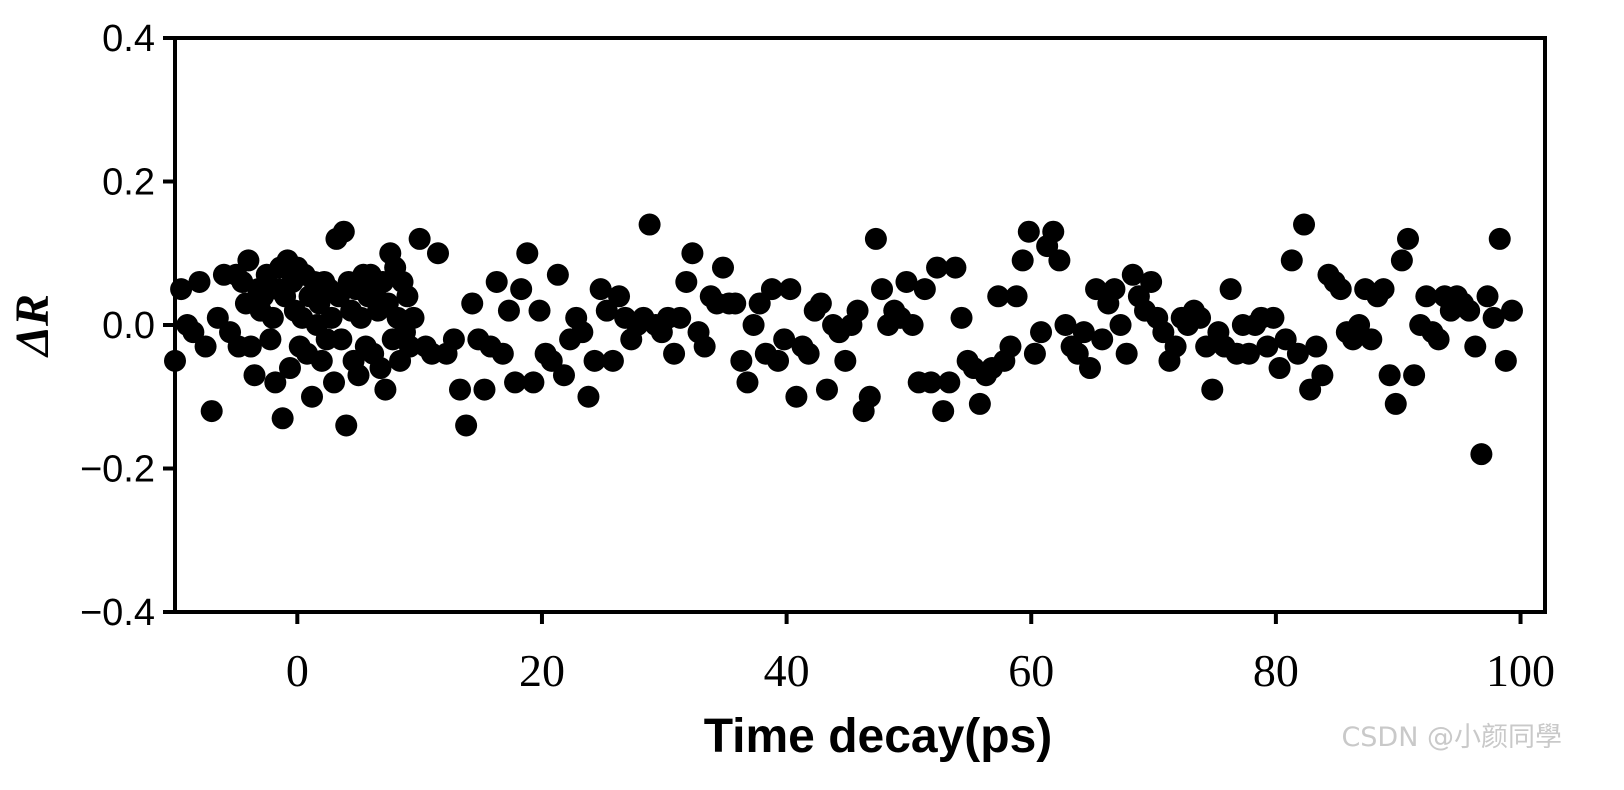 Image resolution: width=1624 pixels, height=790 pixels. What do you see at coordinates (128, 183) in the screenshot?
I see `y-tick-label: 0.2` at bounding box center [128, 183].